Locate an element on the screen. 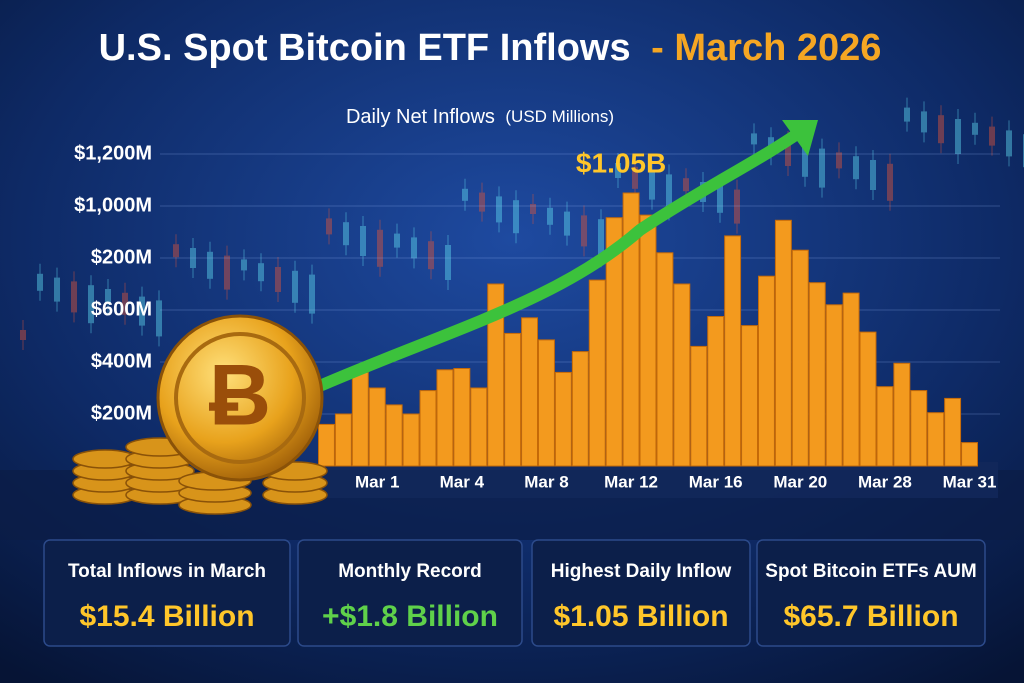 The height and width of the screenshot is (683, 1024). title-main: U.S. Spot Bitcoin ETF Inflows is located at coordinates (365, 48).